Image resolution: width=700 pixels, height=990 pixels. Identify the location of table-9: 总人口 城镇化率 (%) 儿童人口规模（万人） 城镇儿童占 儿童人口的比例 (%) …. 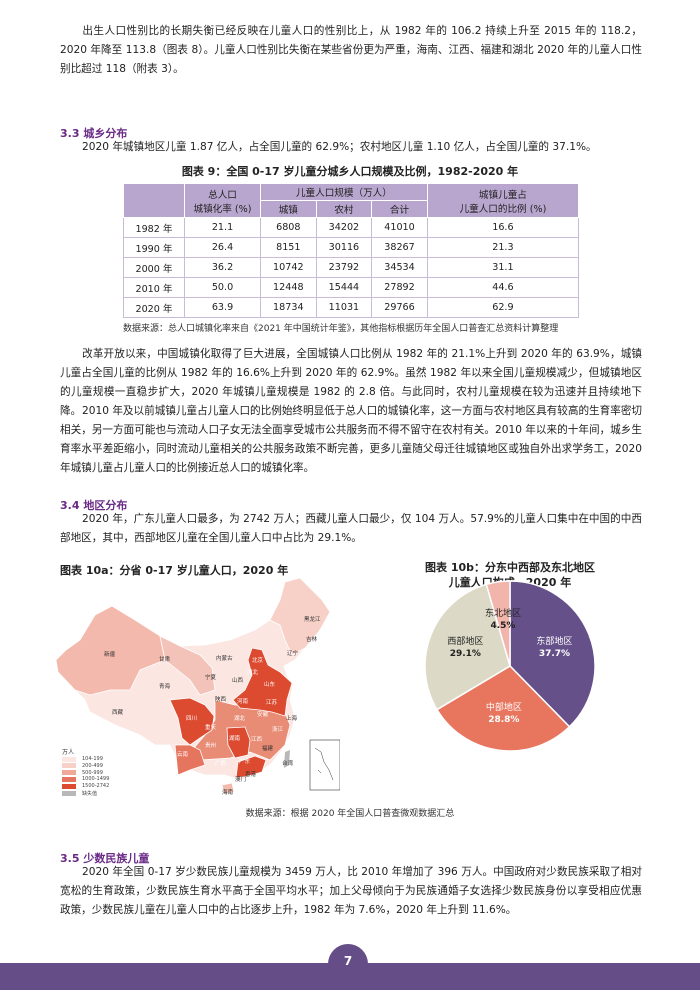
(351, 250).